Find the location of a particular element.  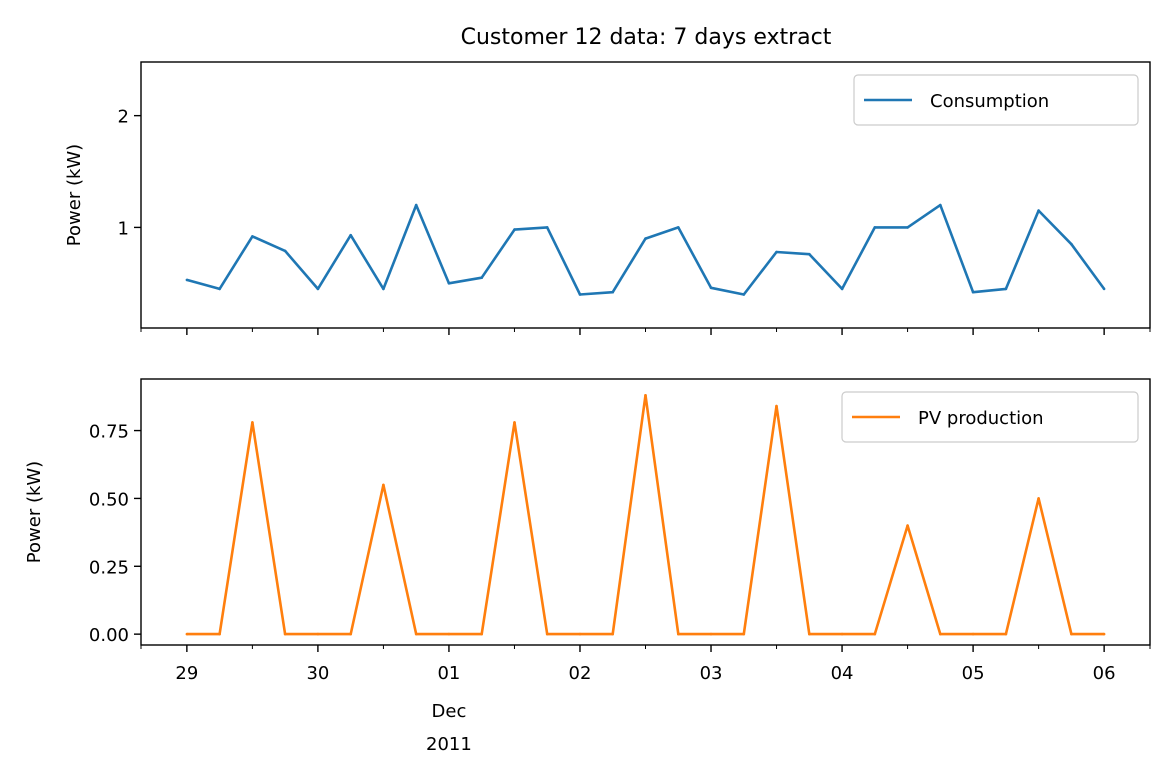

x-tick-label: 05 is located at coordinates (973, 673).